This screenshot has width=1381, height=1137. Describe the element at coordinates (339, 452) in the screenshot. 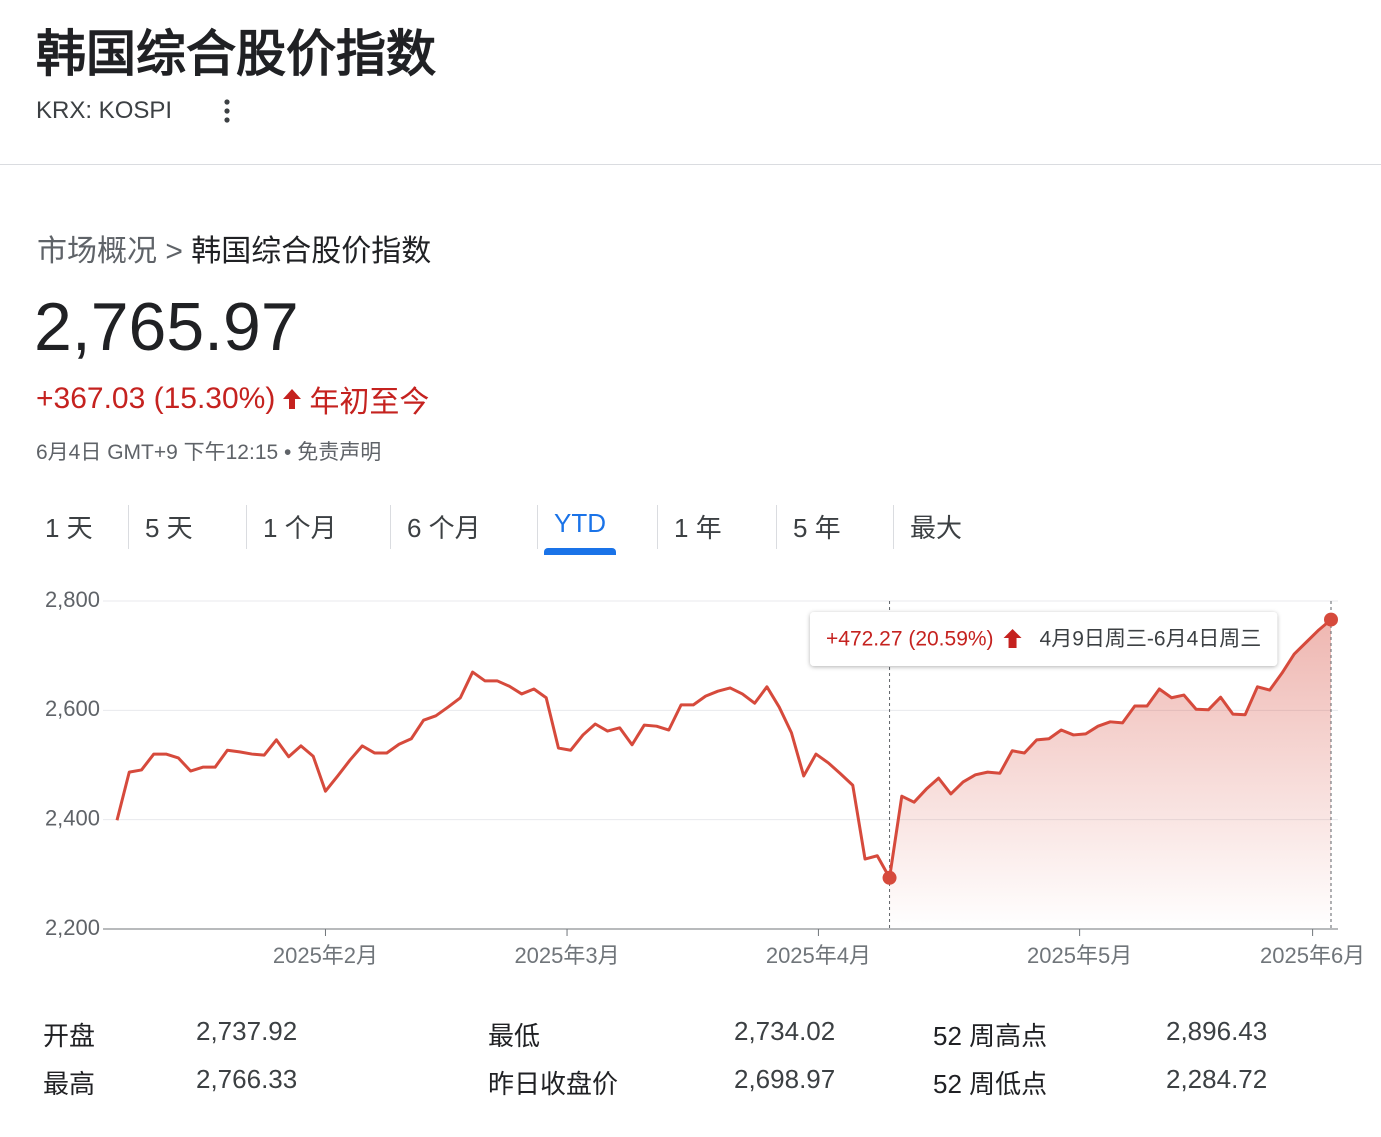

I see `disclaimer: 免责声明` at that location.